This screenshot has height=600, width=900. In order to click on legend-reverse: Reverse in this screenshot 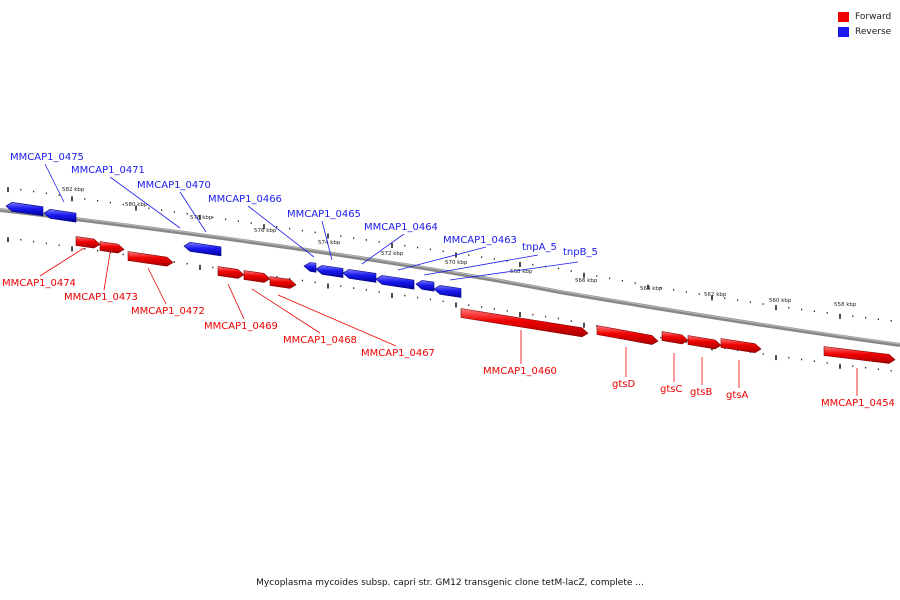, I will do `click(864, 31)`.